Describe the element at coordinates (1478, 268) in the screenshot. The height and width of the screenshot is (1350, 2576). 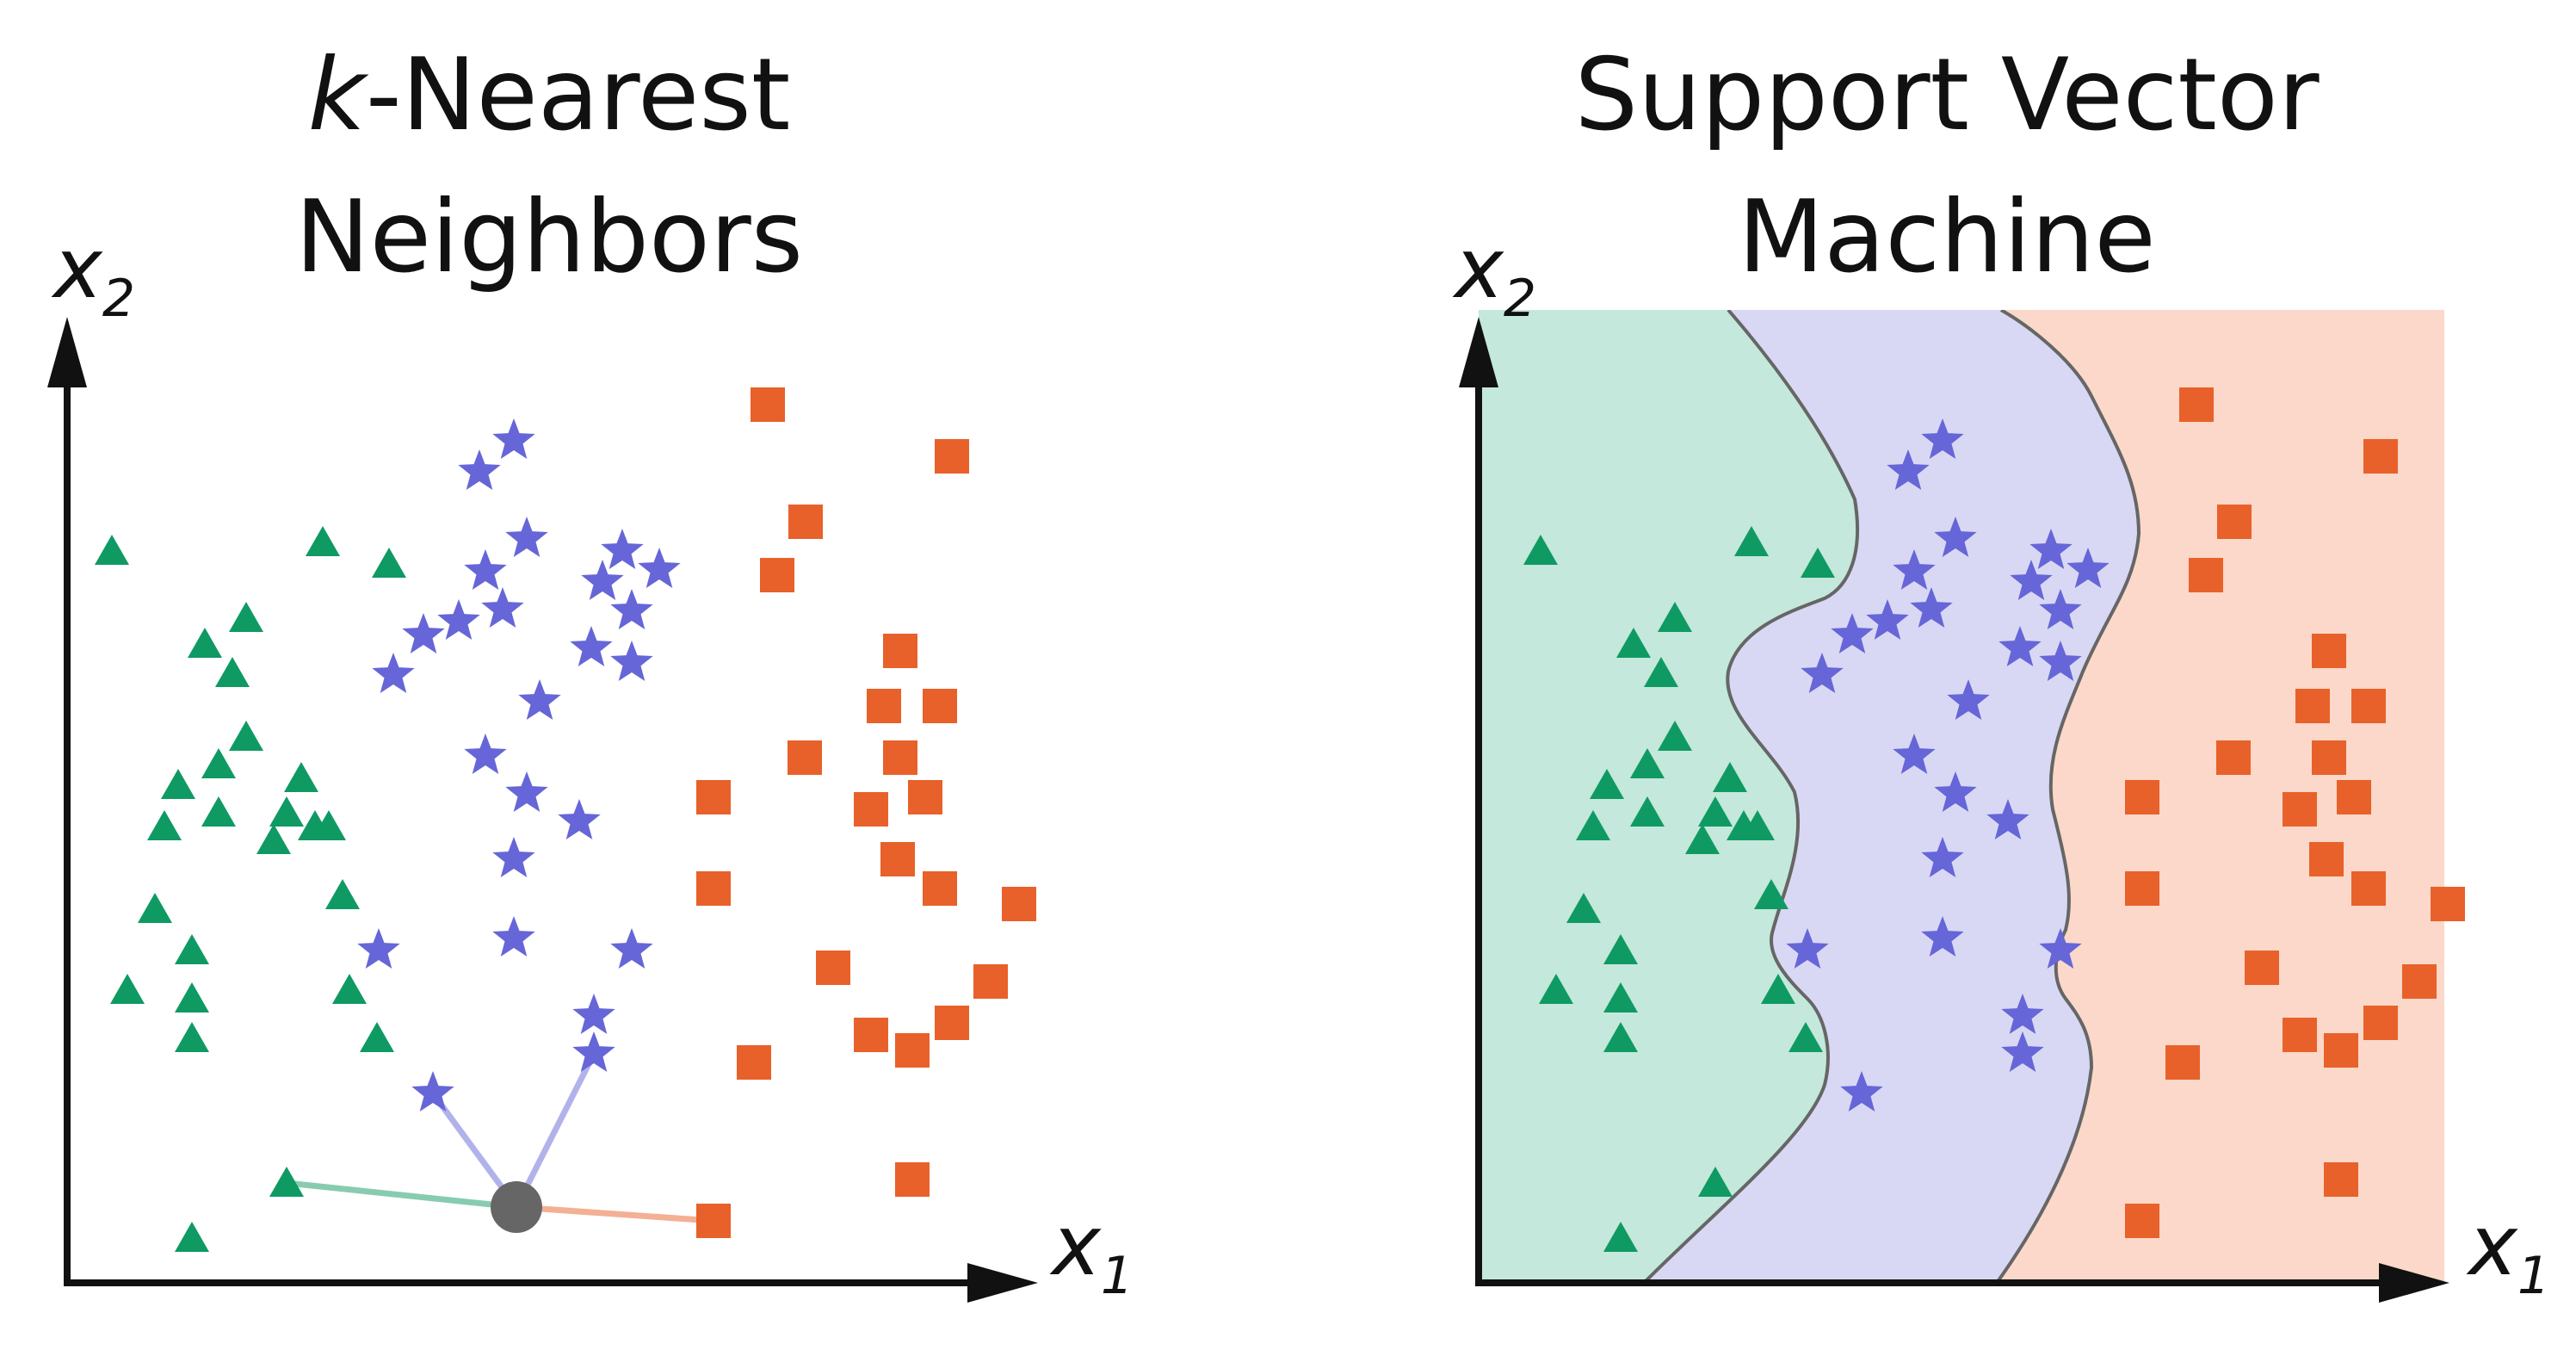
I see `svm-y-axis-letter: x` at that location.